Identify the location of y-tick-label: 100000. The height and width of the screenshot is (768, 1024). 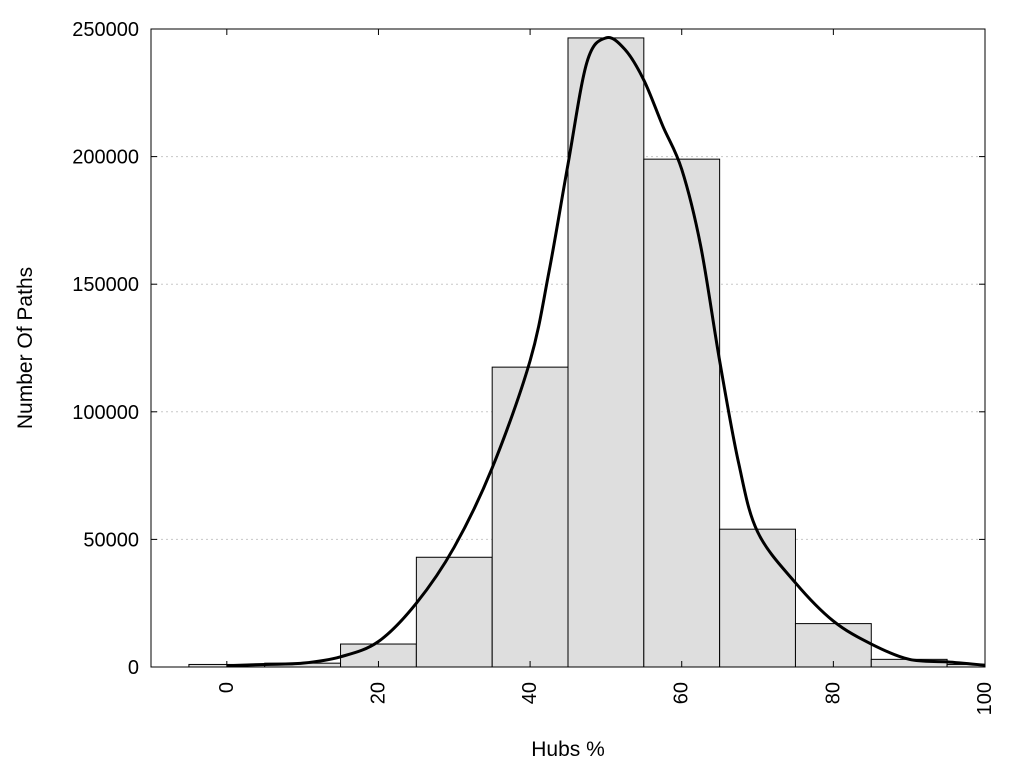
(105, 413).